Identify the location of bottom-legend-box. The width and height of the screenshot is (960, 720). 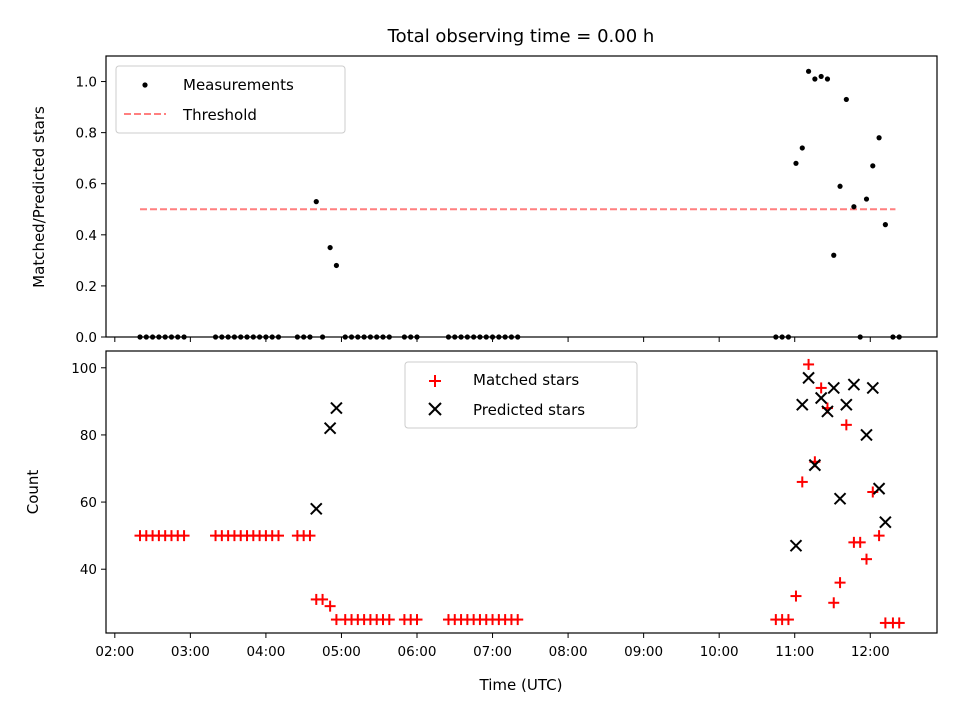
(521, 395).